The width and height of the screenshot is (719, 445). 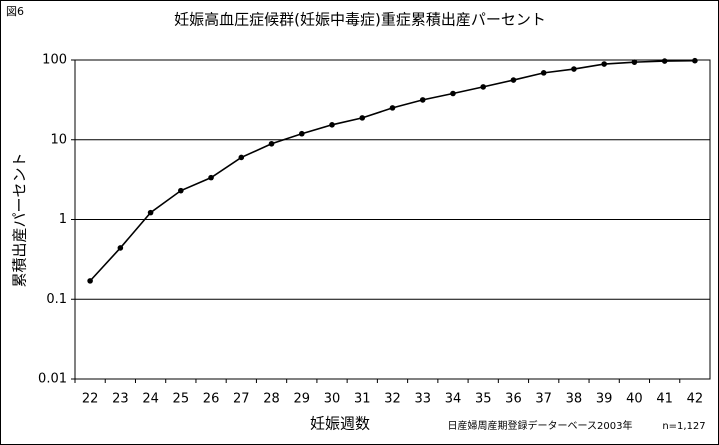 What do you see at coordinates (340, 424) in the screenshot?
I see `x-axis-label: 妊娠週数` at bounding box center [340, 424].